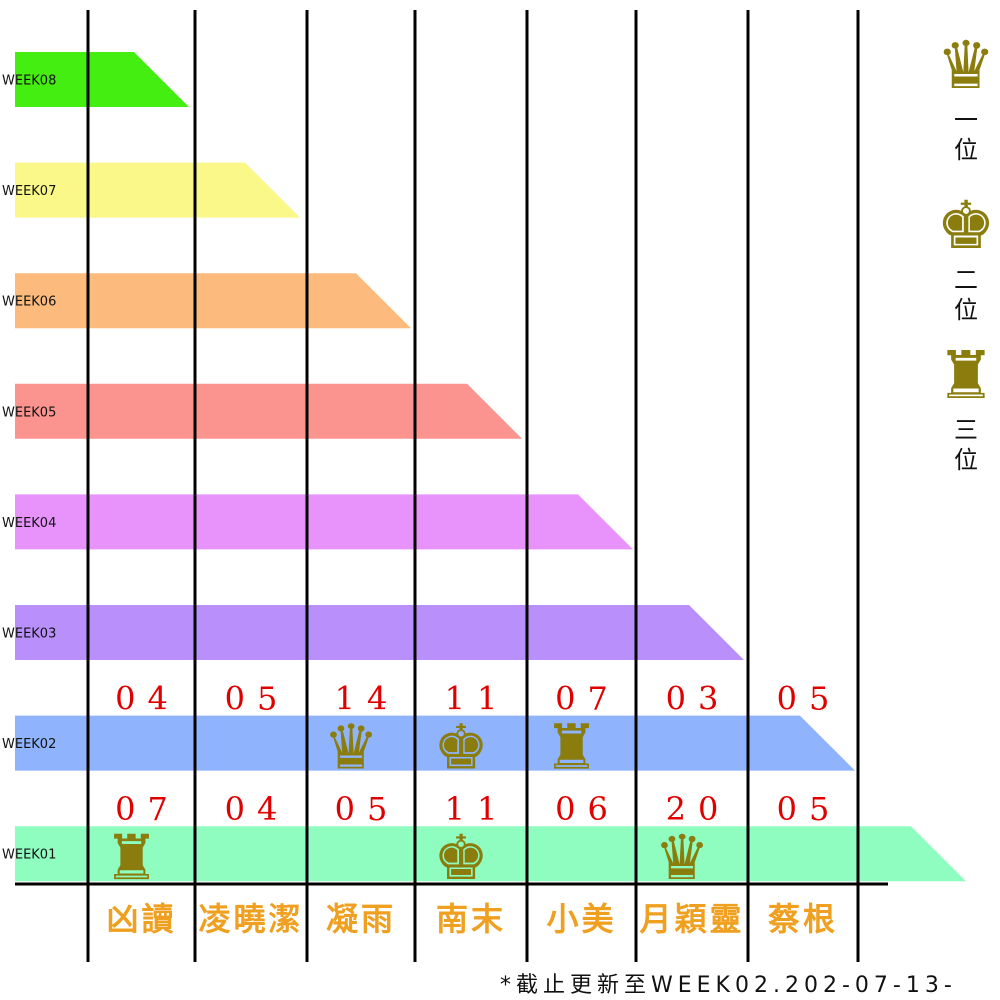 Image resolution: width=1000 pixels, height=1000 pixels. I want to click on week-label-week08: WEEK08, so click(29, 81).